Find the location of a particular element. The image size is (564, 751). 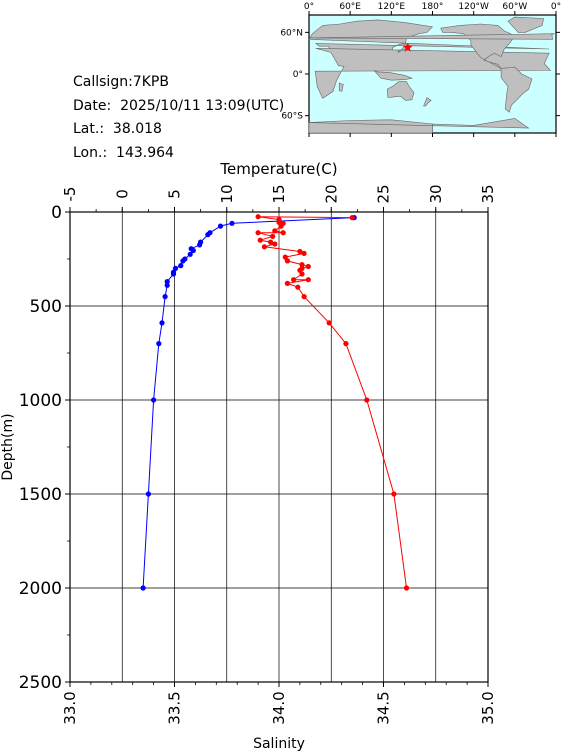

longitude-text: Lon.: 143.964 is located at coordinates (123, 152).